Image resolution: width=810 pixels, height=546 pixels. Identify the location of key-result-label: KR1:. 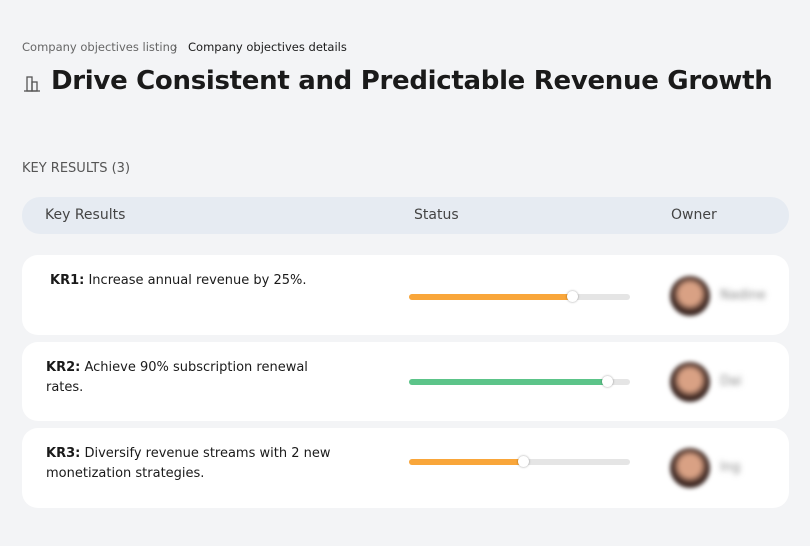
(67, 280).